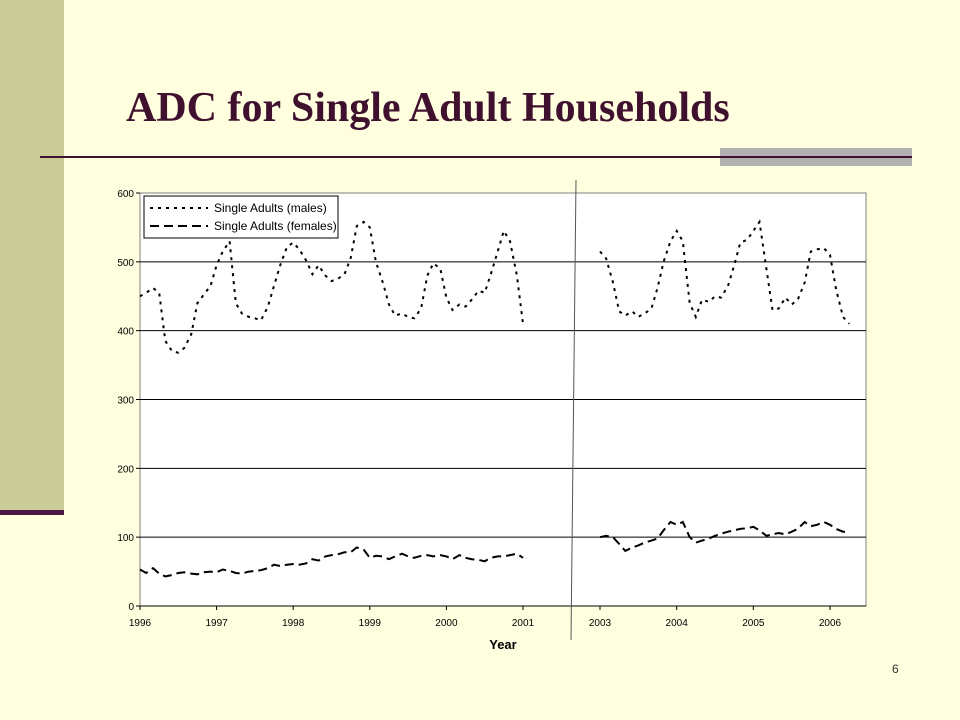 This screenshot has width=960, height=720. What do you see at coordinates (125, 194) in the screenshot?
I see `y-tick-label: 600` at bounding box center [125, 194].